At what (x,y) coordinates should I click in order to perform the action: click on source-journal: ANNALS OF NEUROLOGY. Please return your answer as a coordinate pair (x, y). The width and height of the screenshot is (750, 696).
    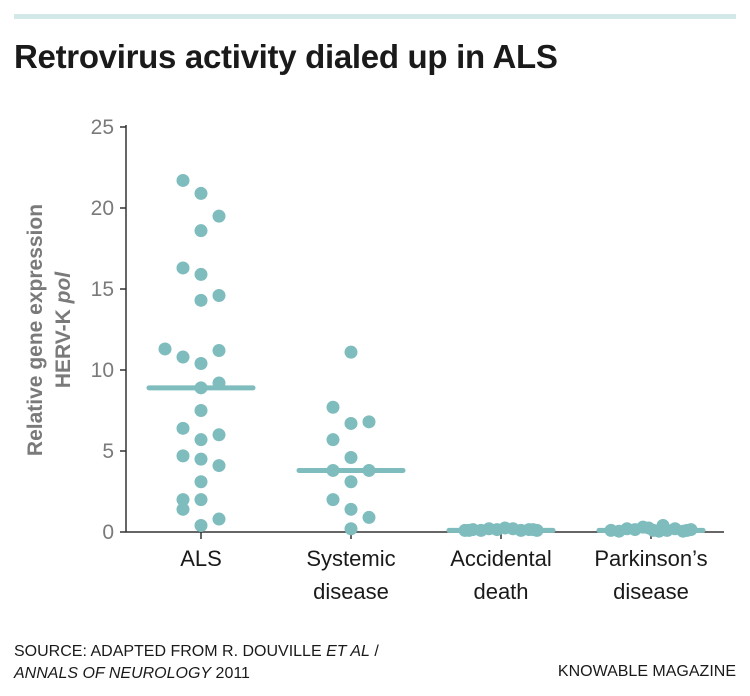
    Looking at the image, I should click on (113, 673).